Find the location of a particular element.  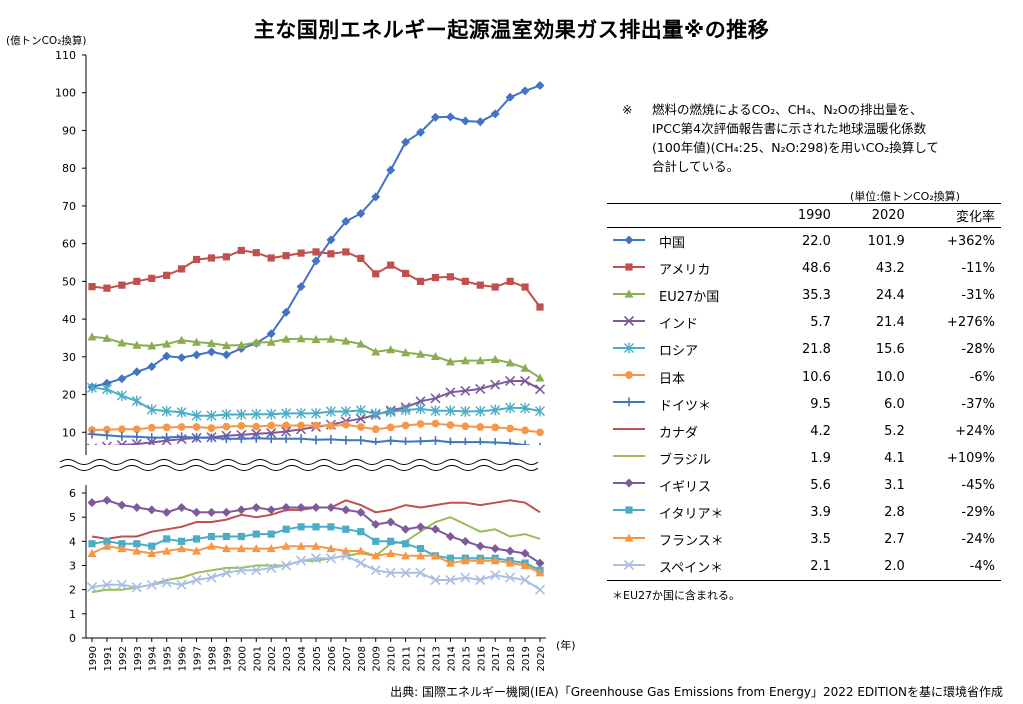

legend-row: イタリア＊ 3.9 2.8 -29% is located at coordinates (804, 512).